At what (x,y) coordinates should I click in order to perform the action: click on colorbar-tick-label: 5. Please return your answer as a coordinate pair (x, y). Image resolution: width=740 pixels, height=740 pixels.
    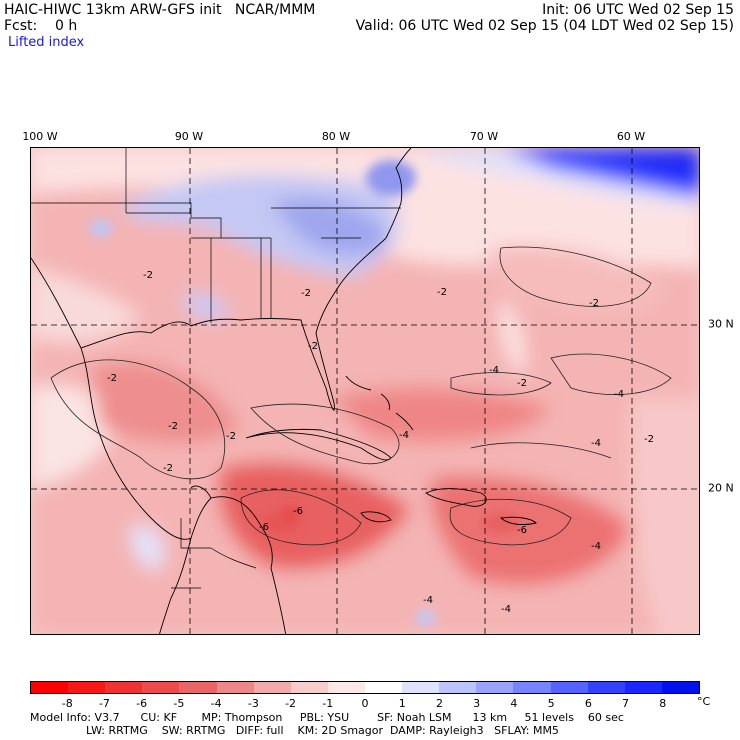
    Looking at the image, I should click on (551, 703).